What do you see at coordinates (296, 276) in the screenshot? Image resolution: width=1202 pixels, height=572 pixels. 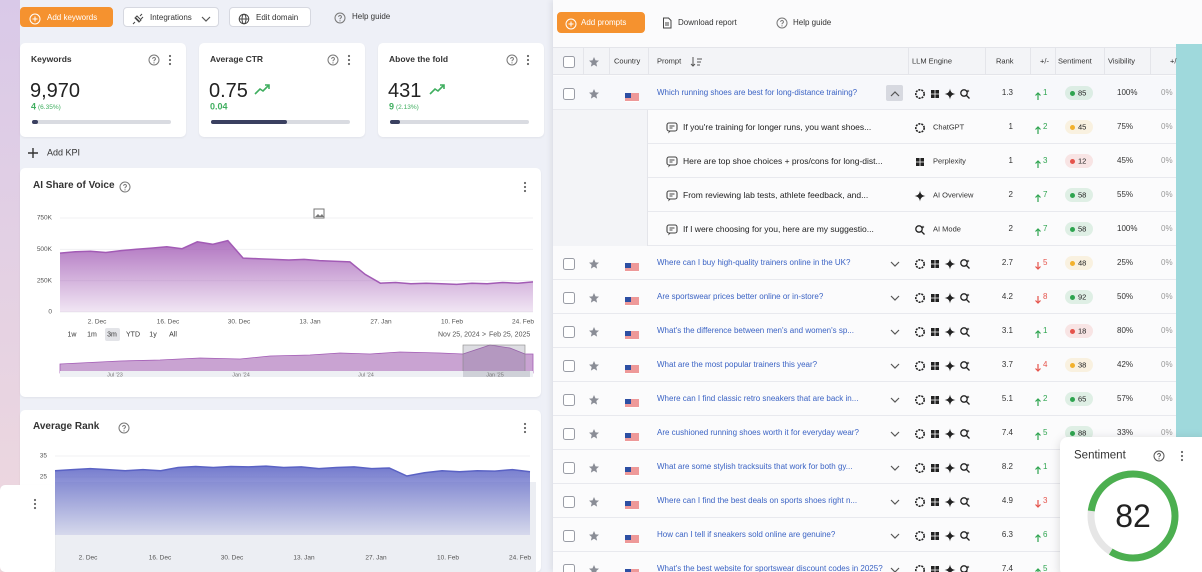 I see `area-fill` at bounding box center [296, 276].